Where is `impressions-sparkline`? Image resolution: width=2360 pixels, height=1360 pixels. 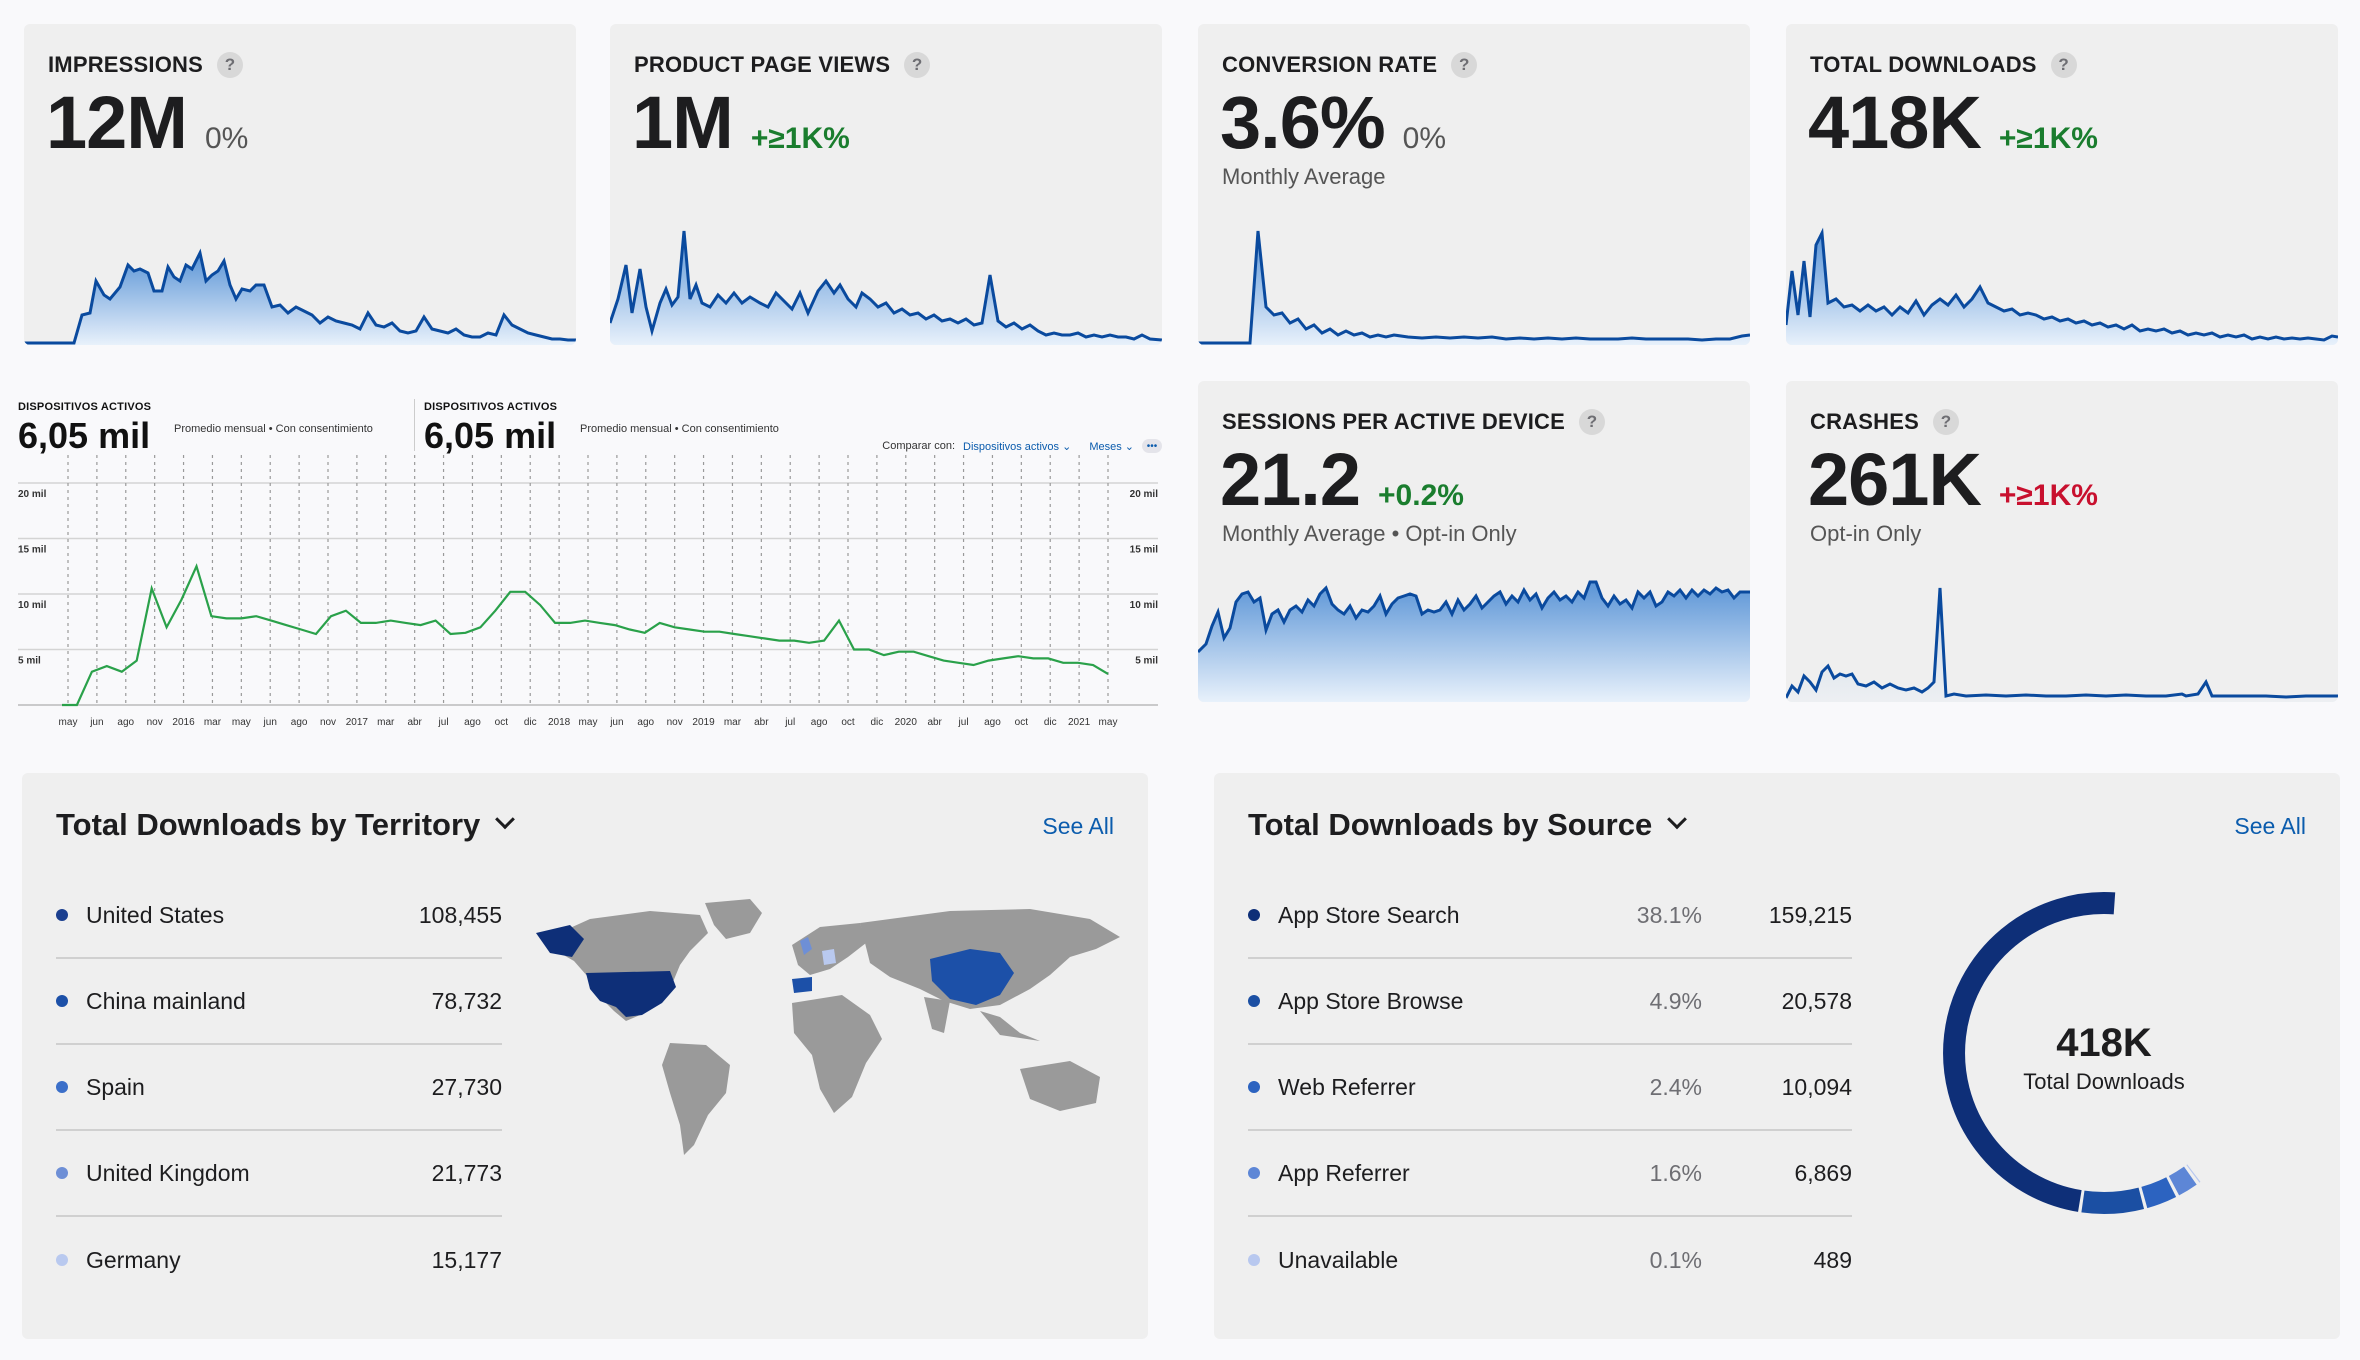 impressions-sparkline is located at coordinates (300, 296).